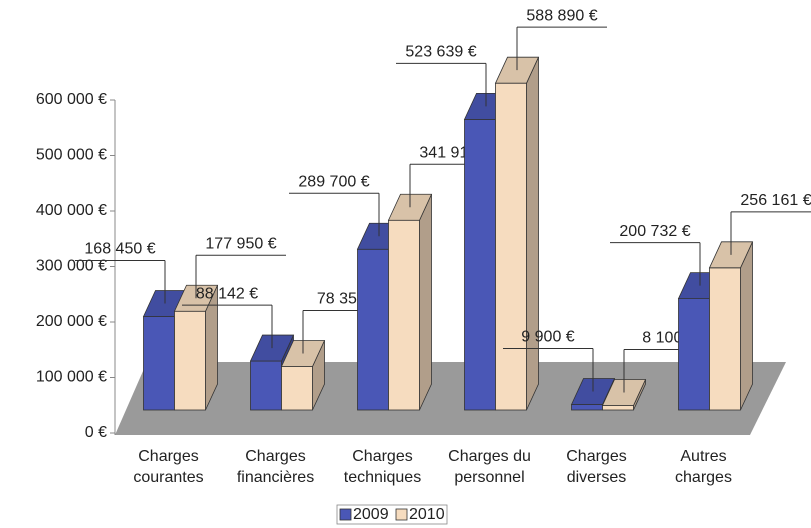  What do you see at coordinates (547, 337) in the screenshot?
I see `value-label: 9 900 €` at bounding box center [547, 337].